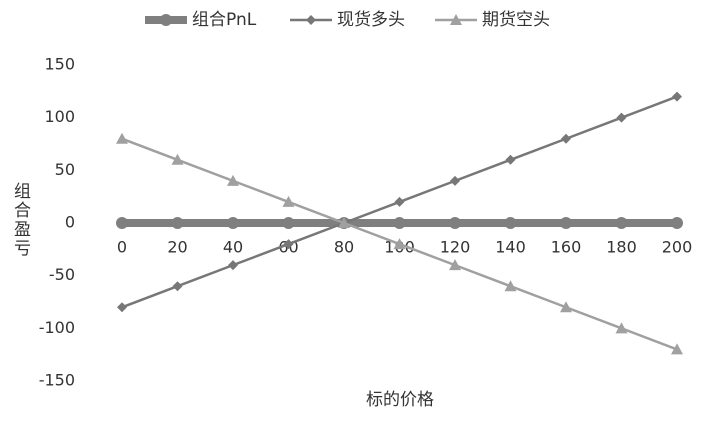 Image resolution: width=717 pixels, height=425 pixels. Describe the element at coordinates (20, 220) in the screenshot. I see `y-axis-label: 组合盈亏` at that location.